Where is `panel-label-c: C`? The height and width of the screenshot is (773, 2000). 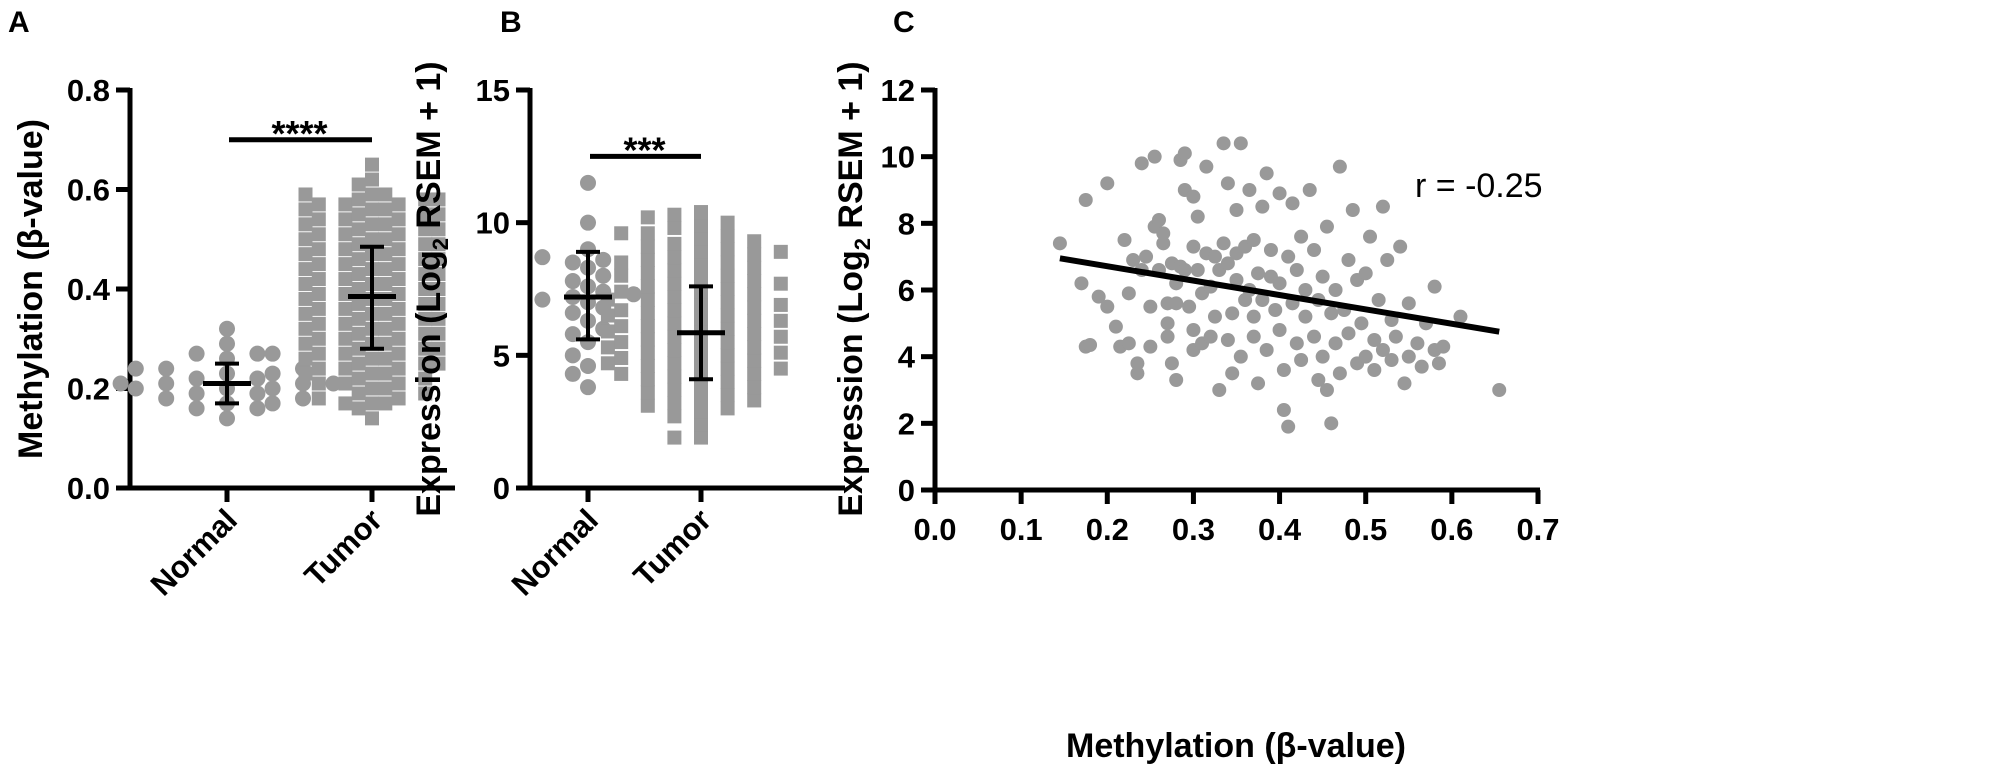
panel-label-c: C is located at coordinates (904, 22).